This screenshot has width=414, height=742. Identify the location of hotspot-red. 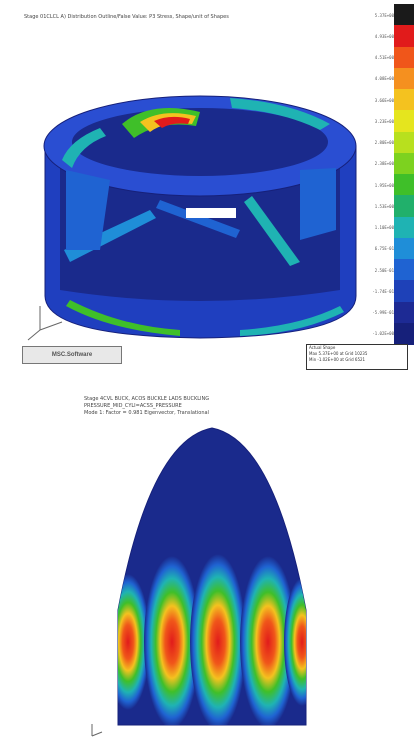
(172, 122).